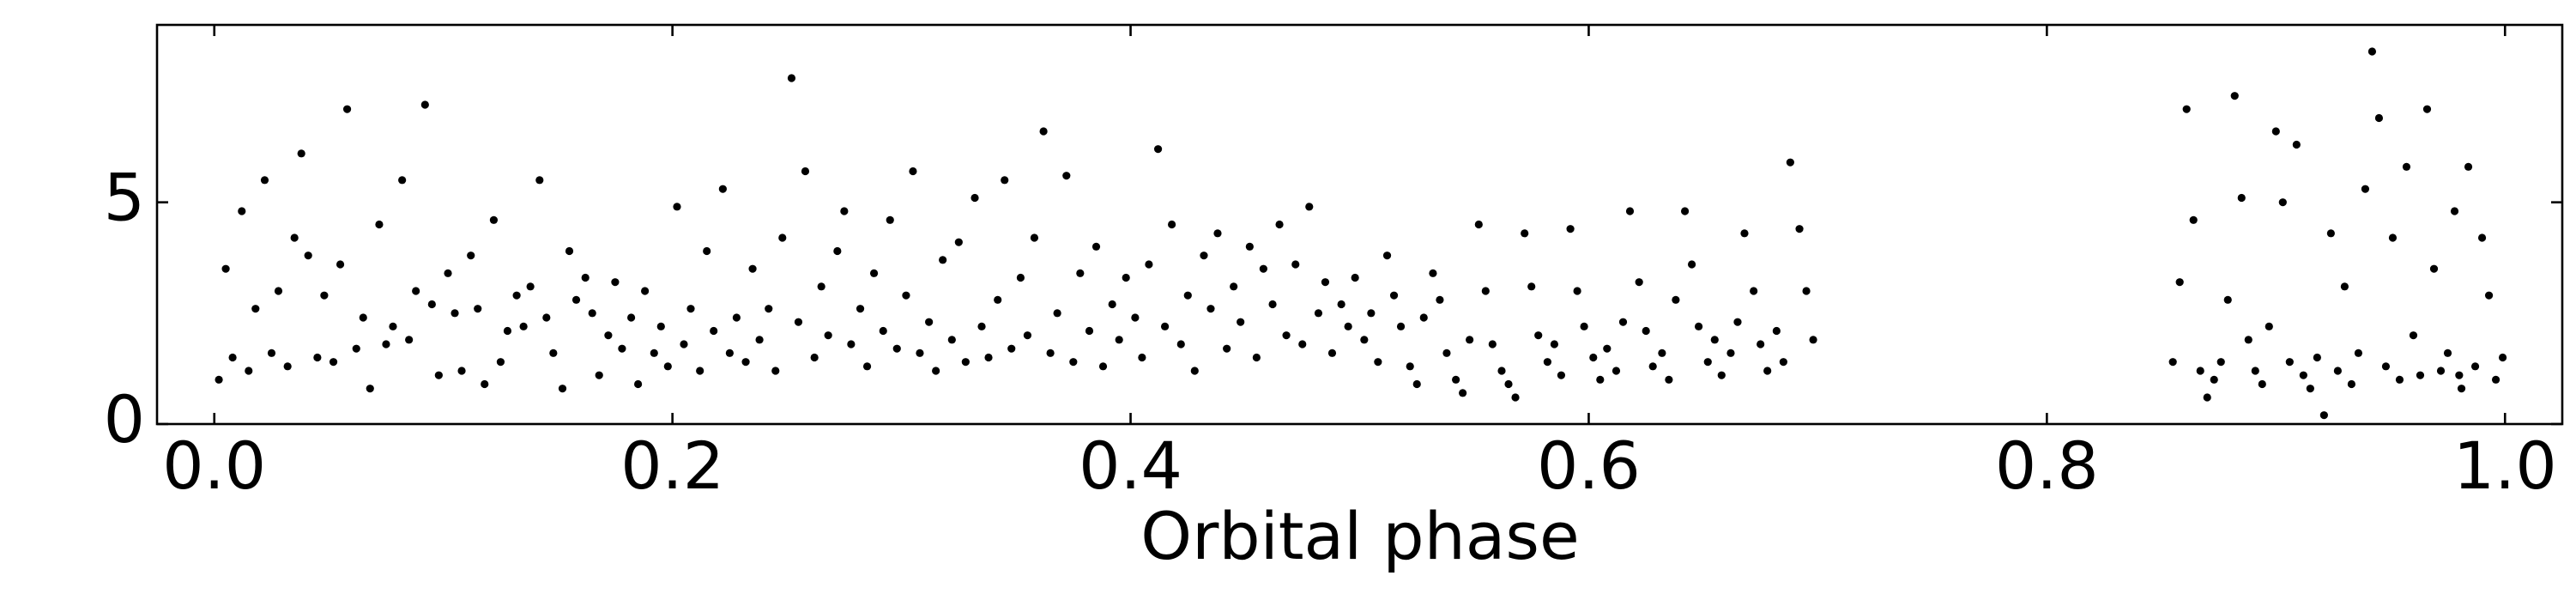 The width and height of the screenshot is (2576, 600). I want to click on x-tick-label: 1.0, so click(2505, 465).